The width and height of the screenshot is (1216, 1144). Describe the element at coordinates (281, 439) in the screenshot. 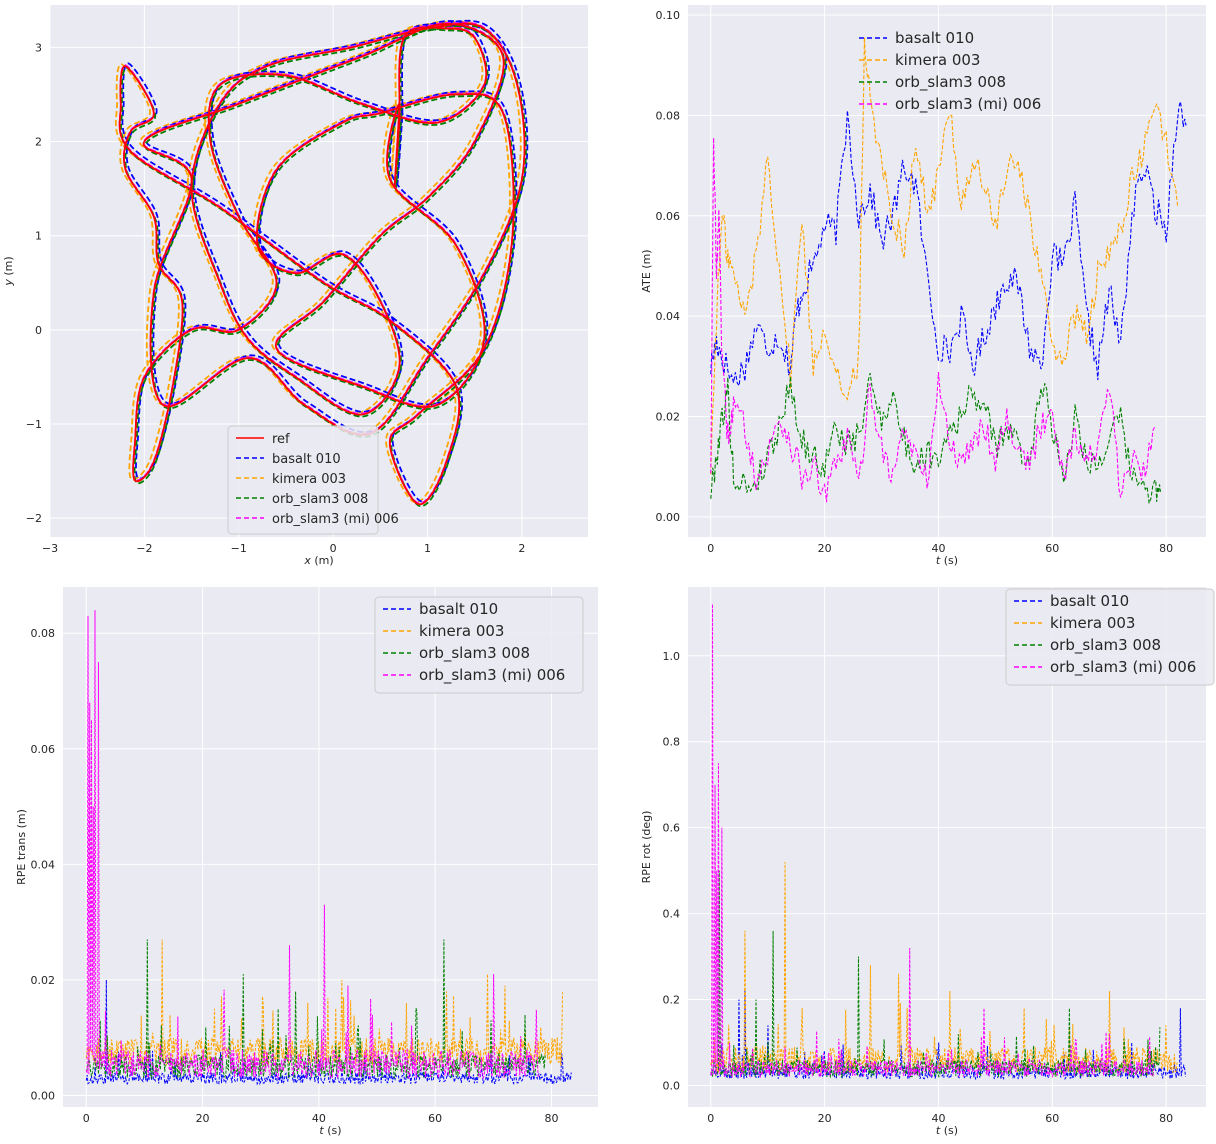

I see `legend-label: ref` at that location.